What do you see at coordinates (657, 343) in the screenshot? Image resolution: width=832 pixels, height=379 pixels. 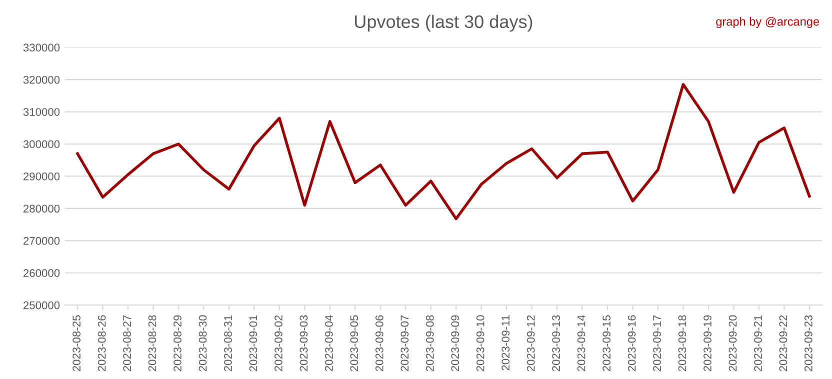 I see `x-tick-label: 2023-09-17` at bounding box center [657, 343].